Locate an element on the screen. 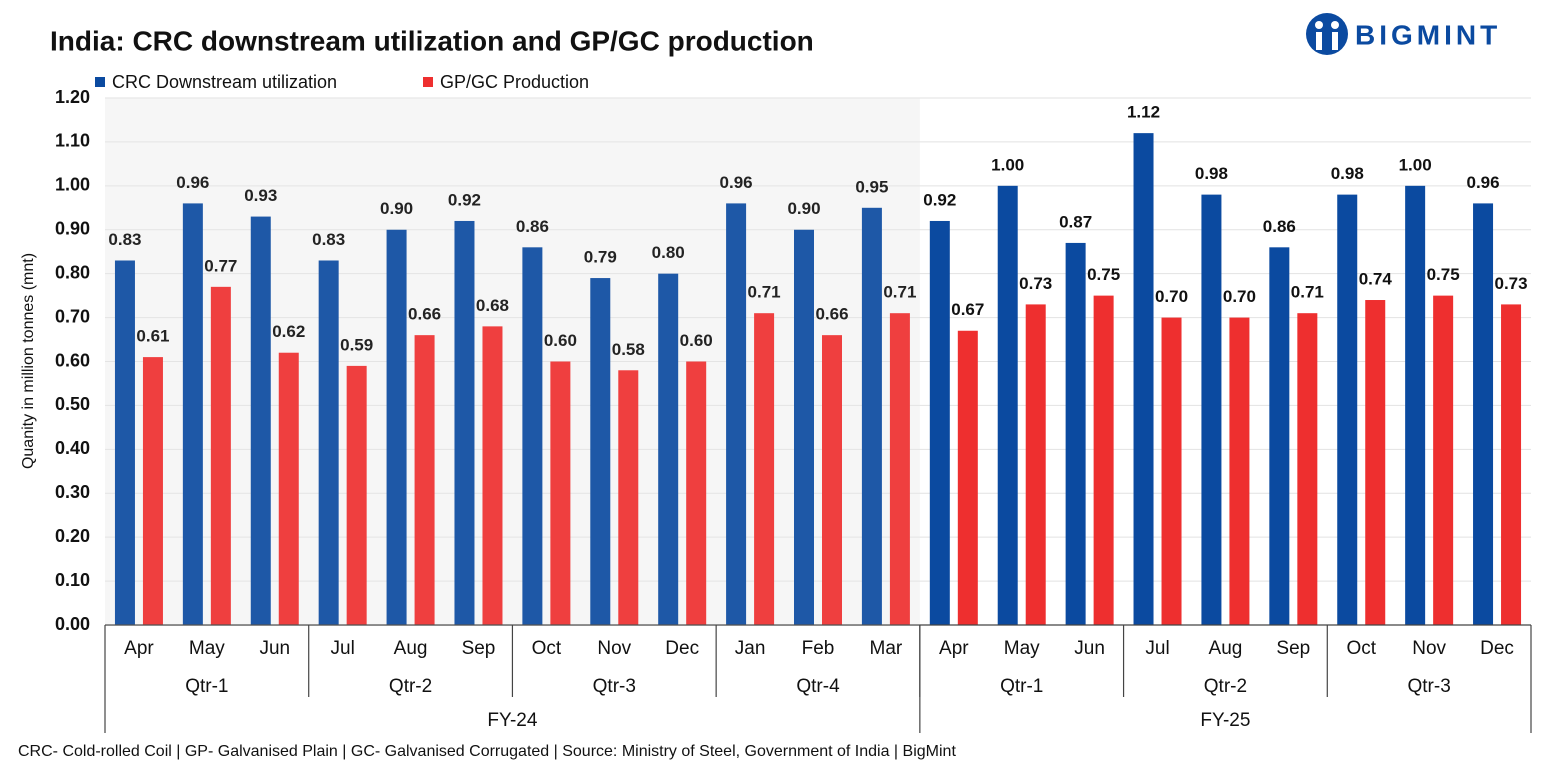 This screenshot has height=774, width=1547. legend-swatch is located at coordinates (428, 82).